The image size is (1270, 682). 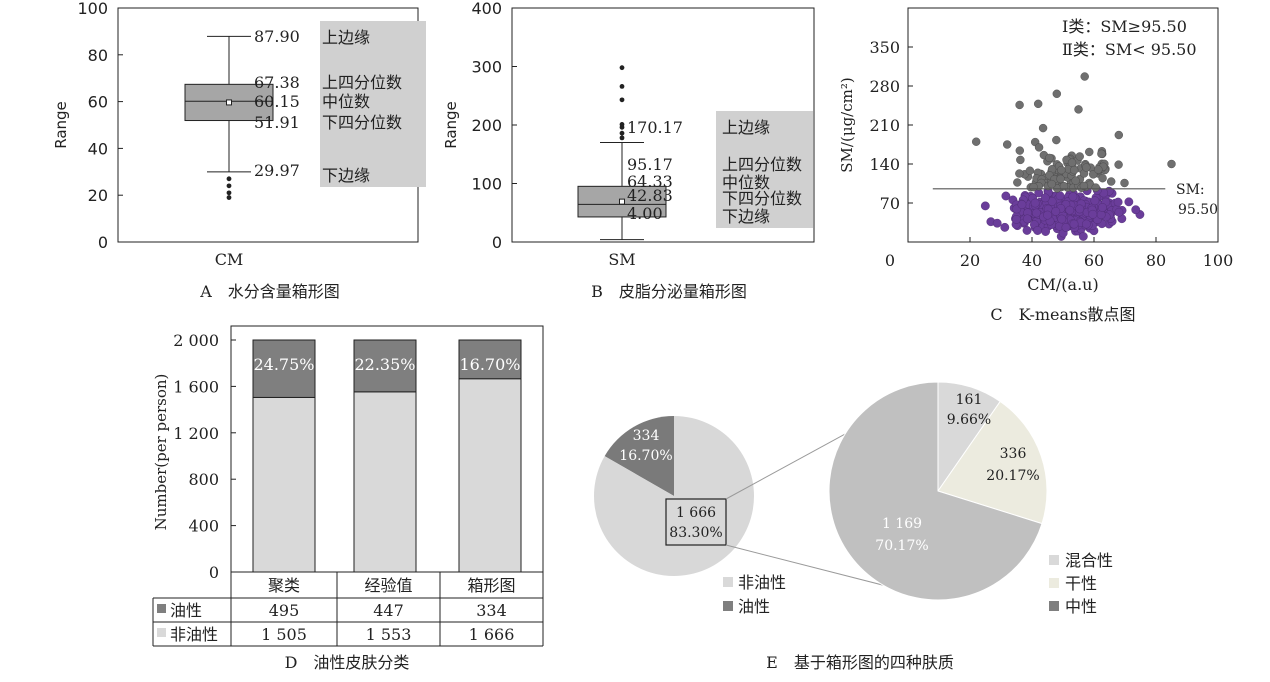 I want to click on pie-oil-percent: 16.70%, so click(x=645, y=456).